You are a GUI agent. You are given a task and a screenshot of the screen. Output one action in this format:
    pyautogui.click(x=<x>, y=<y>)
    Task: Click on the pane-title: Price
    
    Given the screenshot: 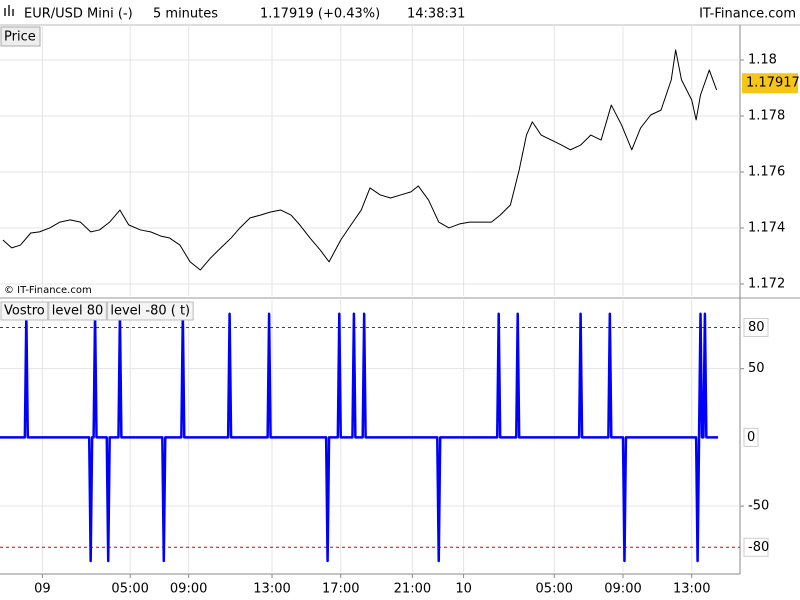 What is the action you would take?
    pyautogui.click(x=20, y=37)
    